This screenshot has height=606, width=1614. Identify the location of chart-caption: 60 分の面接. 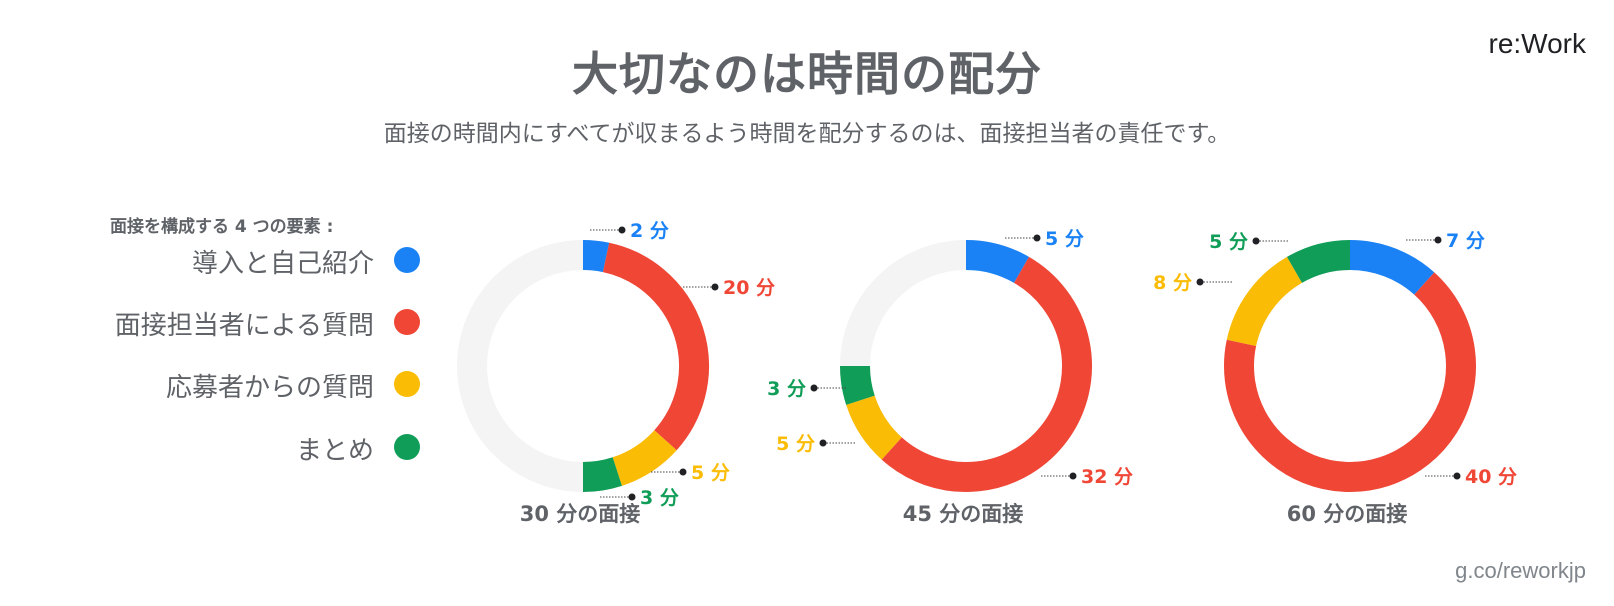
(1347, 514).